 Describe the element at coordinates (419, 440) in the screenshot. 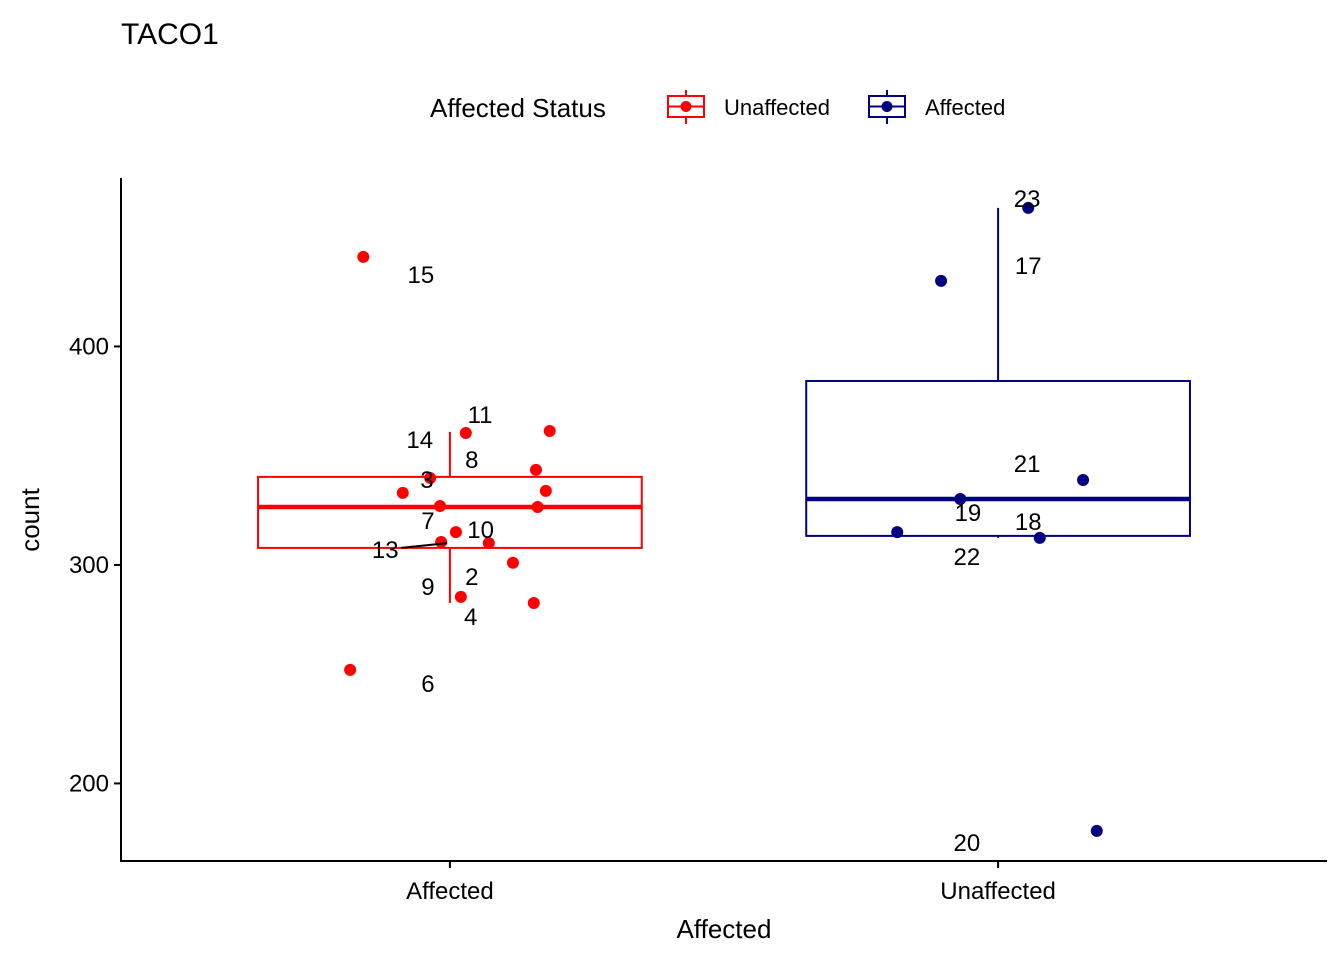

I see `point-label: 14` at that location.